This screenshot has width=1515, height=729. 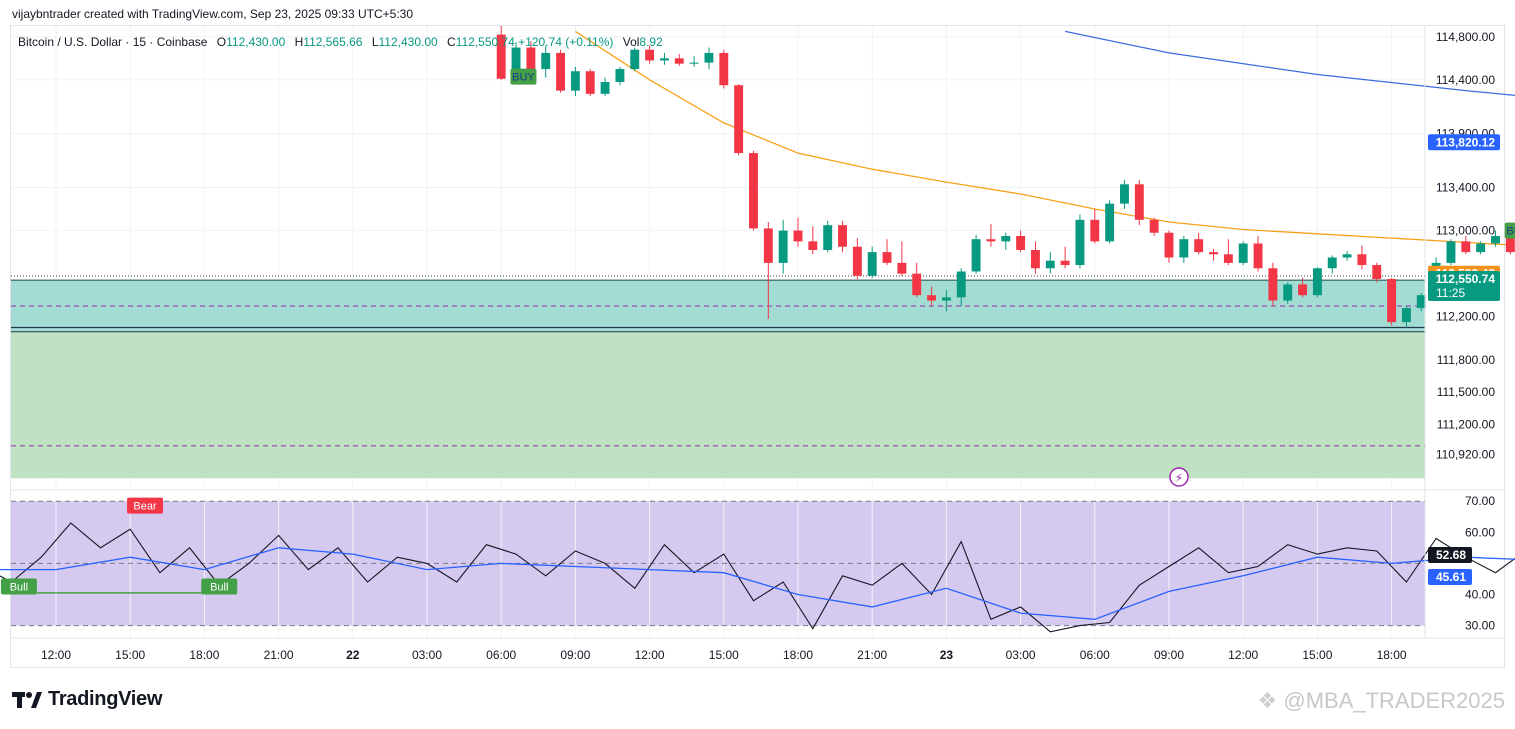 What do you see at coordinates (1465, 317) in the screenshot?
I see `y-tick-label: 112,200.00` at bounding box center [1465, 317].